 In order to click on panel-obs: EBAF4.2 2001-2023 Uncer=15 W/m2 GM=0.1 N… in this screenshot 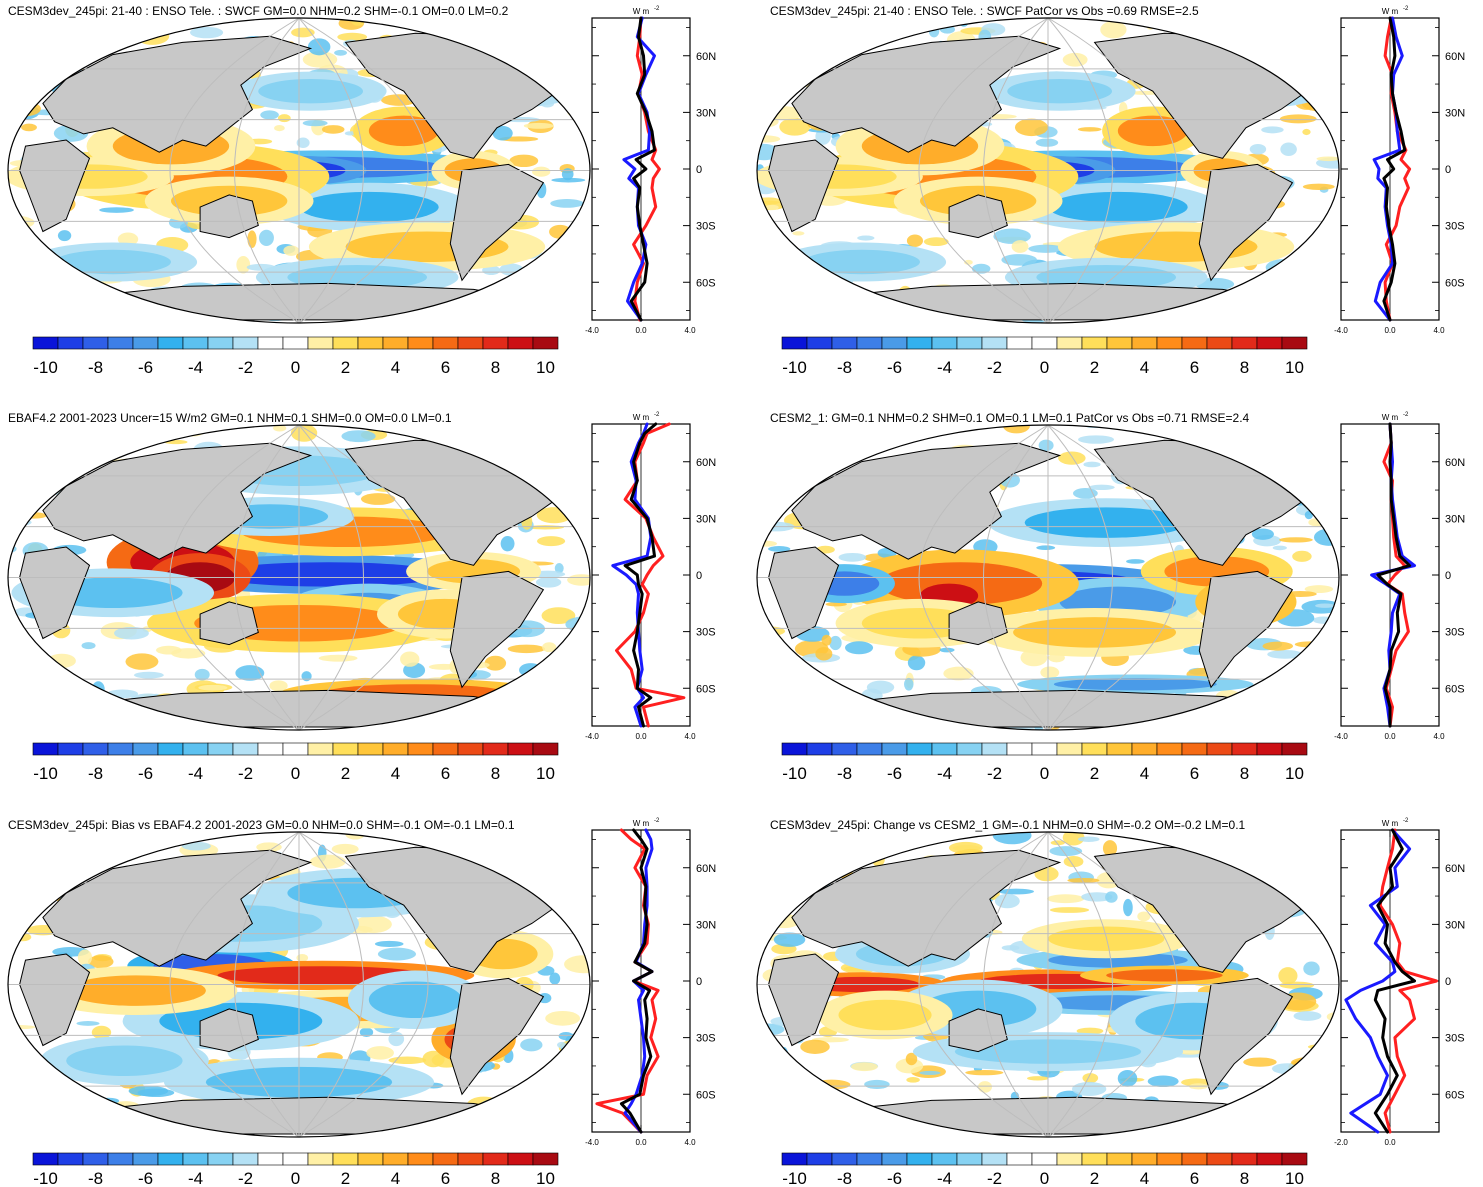, I will do `click(361, 597)`.